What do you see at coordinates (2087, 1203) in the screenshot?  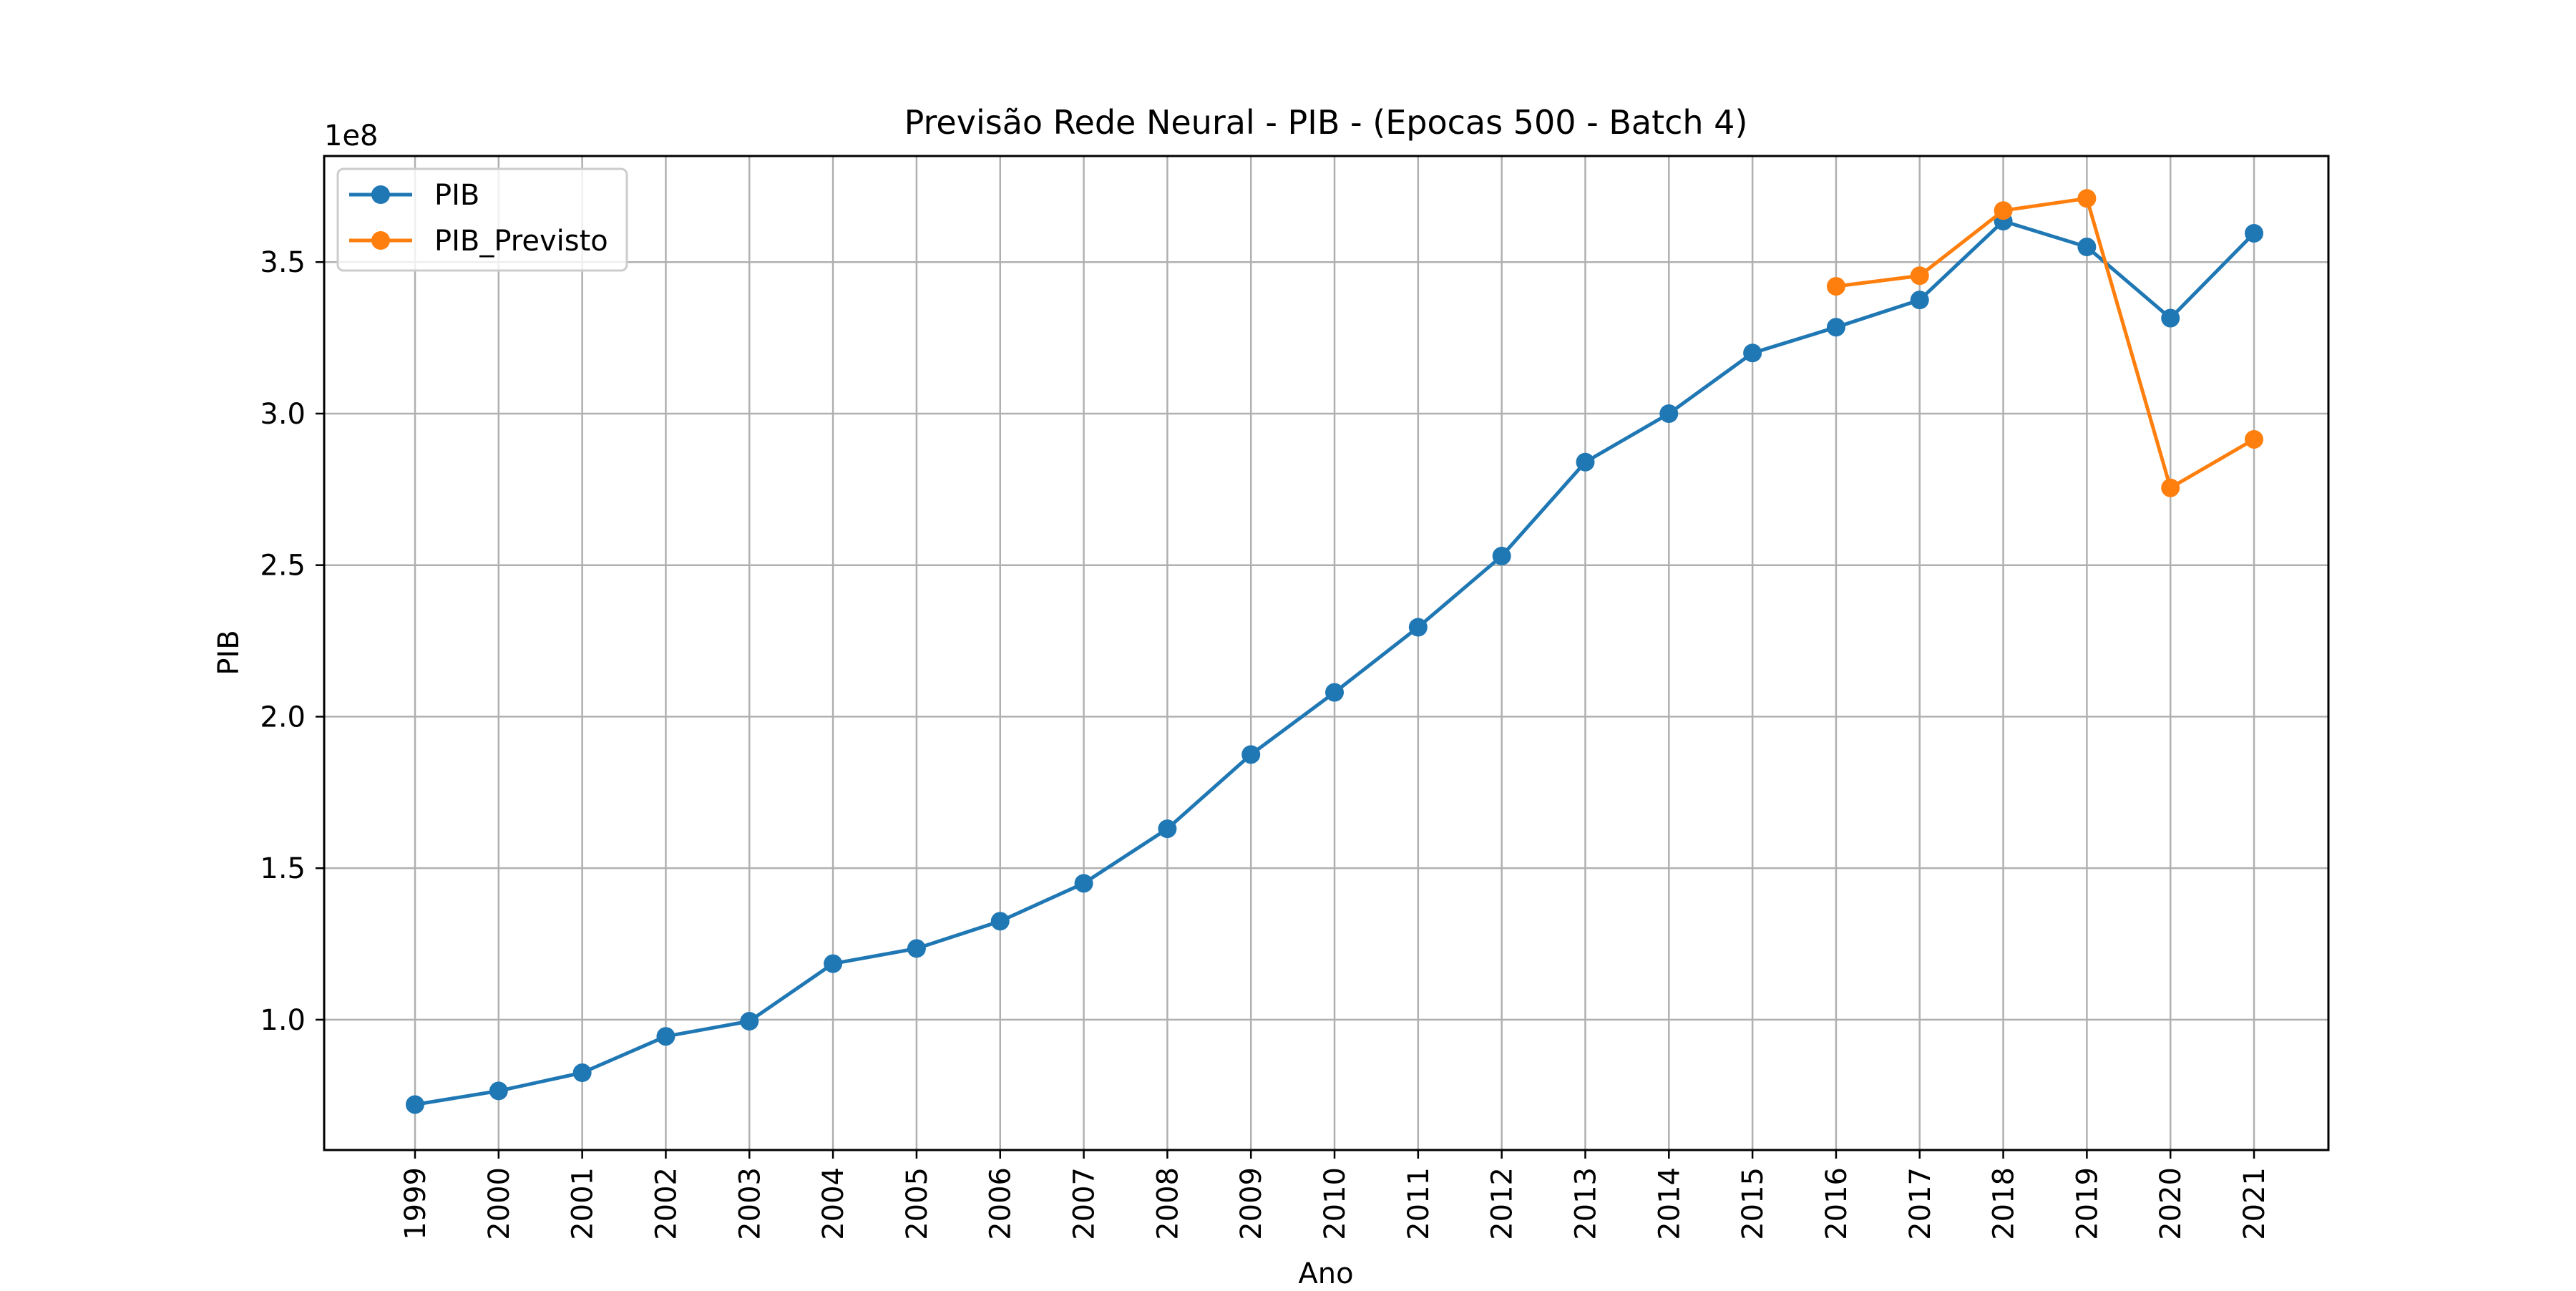 I see `x-tick-label-2019: 2019` at bounding box center [2087, 1203].